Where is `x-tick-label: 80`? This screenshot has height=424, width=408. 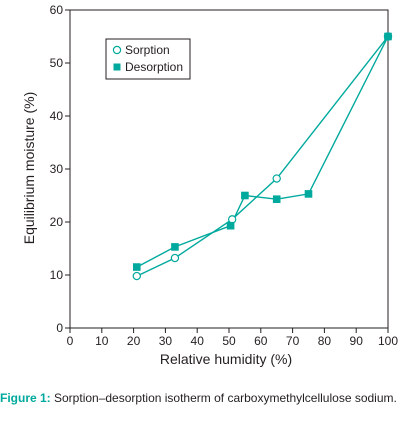
x-tick-label: 80 is located at coordinates (325, 341).